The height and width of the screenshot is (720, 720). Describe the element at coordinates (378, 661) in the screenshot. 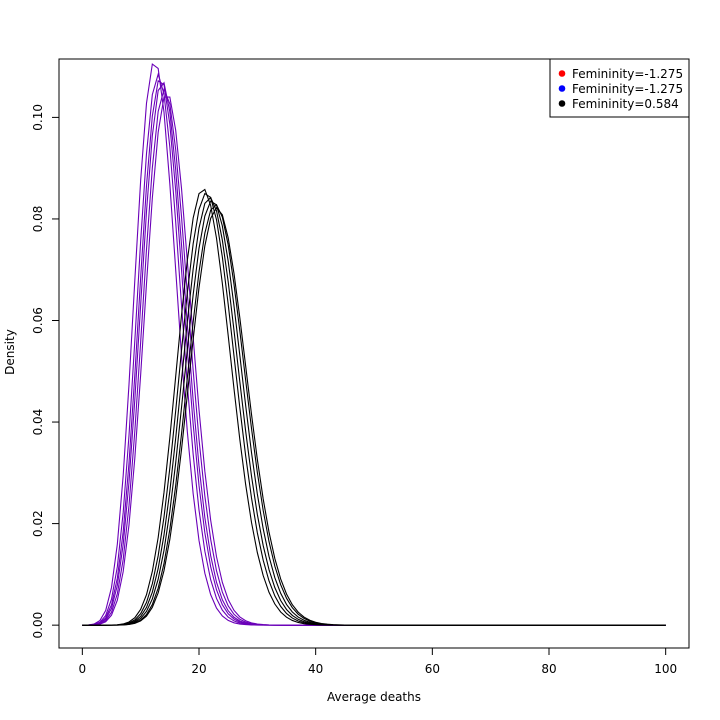

I see `x-axis: 0 20 40 60 80 100` at that location.